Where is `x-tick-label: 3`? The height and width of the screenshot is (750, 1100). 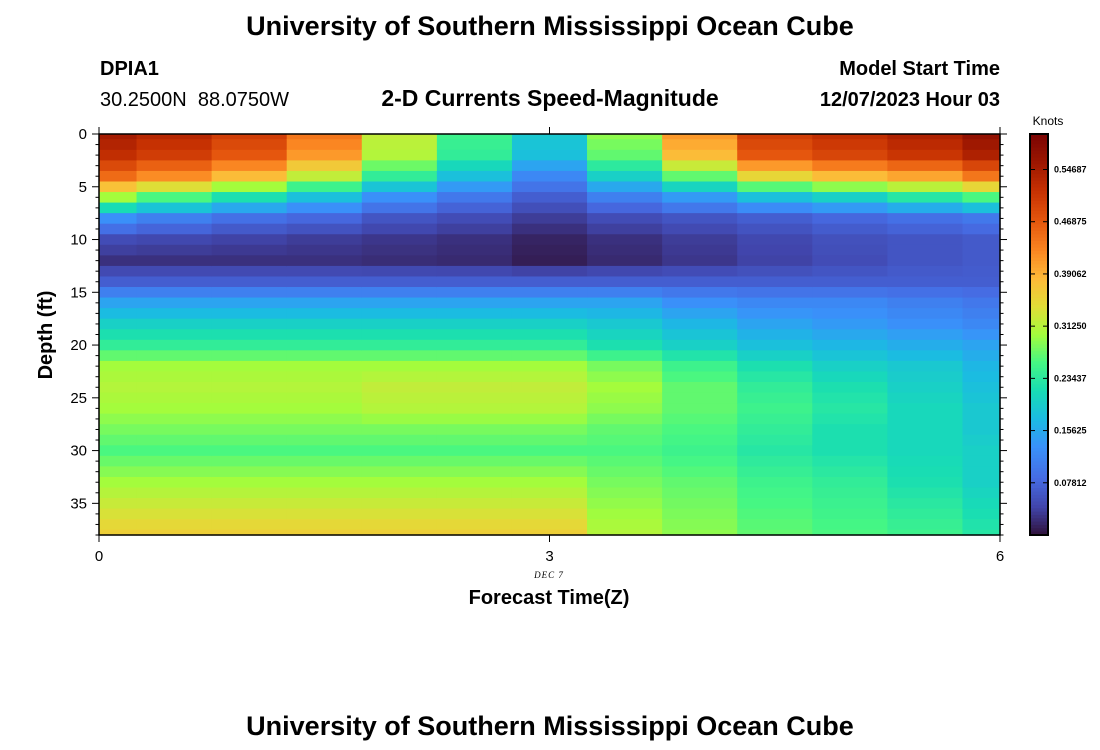
x-tick-label: 3 is located at coordinates (549, 556).